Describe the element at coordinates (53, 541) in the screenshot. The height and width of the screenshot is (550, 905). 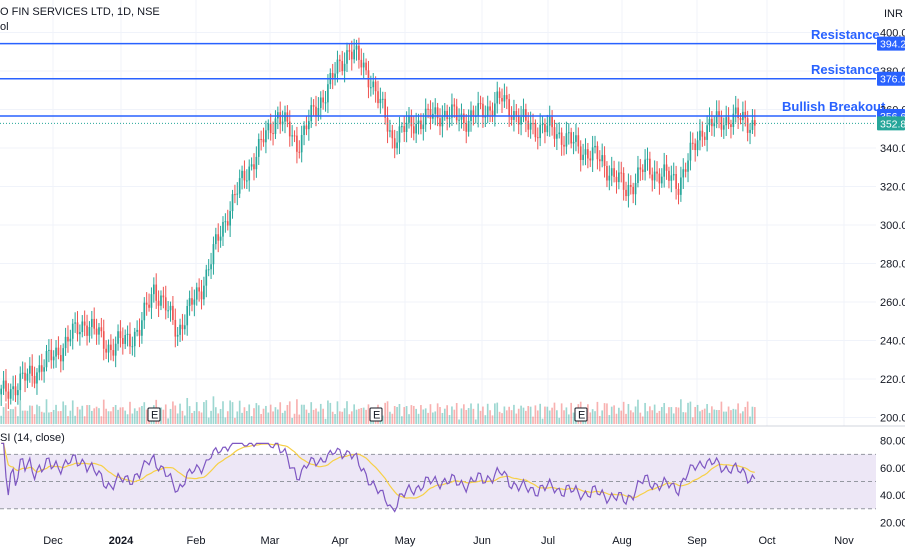
I see `time-axis-tick: Dec` at that location.